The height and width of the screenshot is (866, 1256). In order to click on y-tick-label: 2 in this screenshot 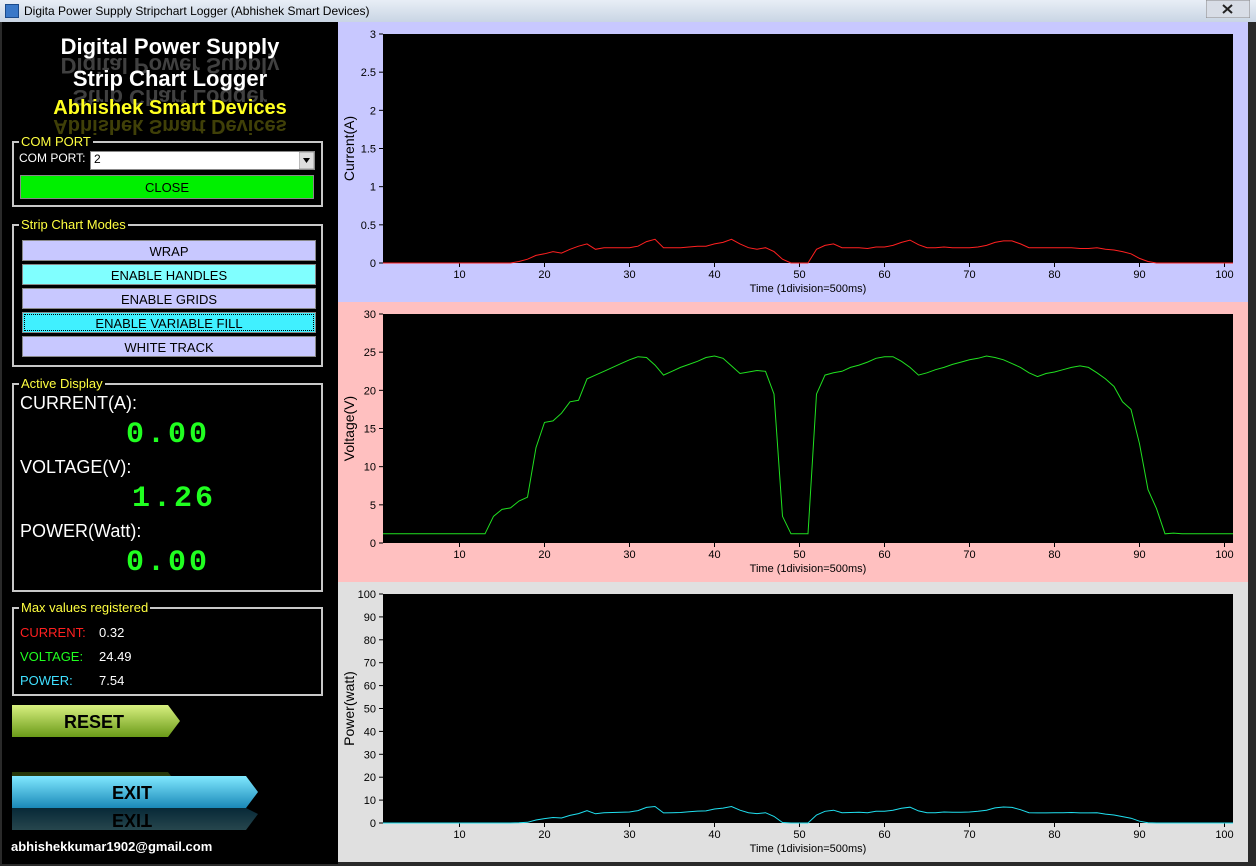, I will do `click(373, 111)`.